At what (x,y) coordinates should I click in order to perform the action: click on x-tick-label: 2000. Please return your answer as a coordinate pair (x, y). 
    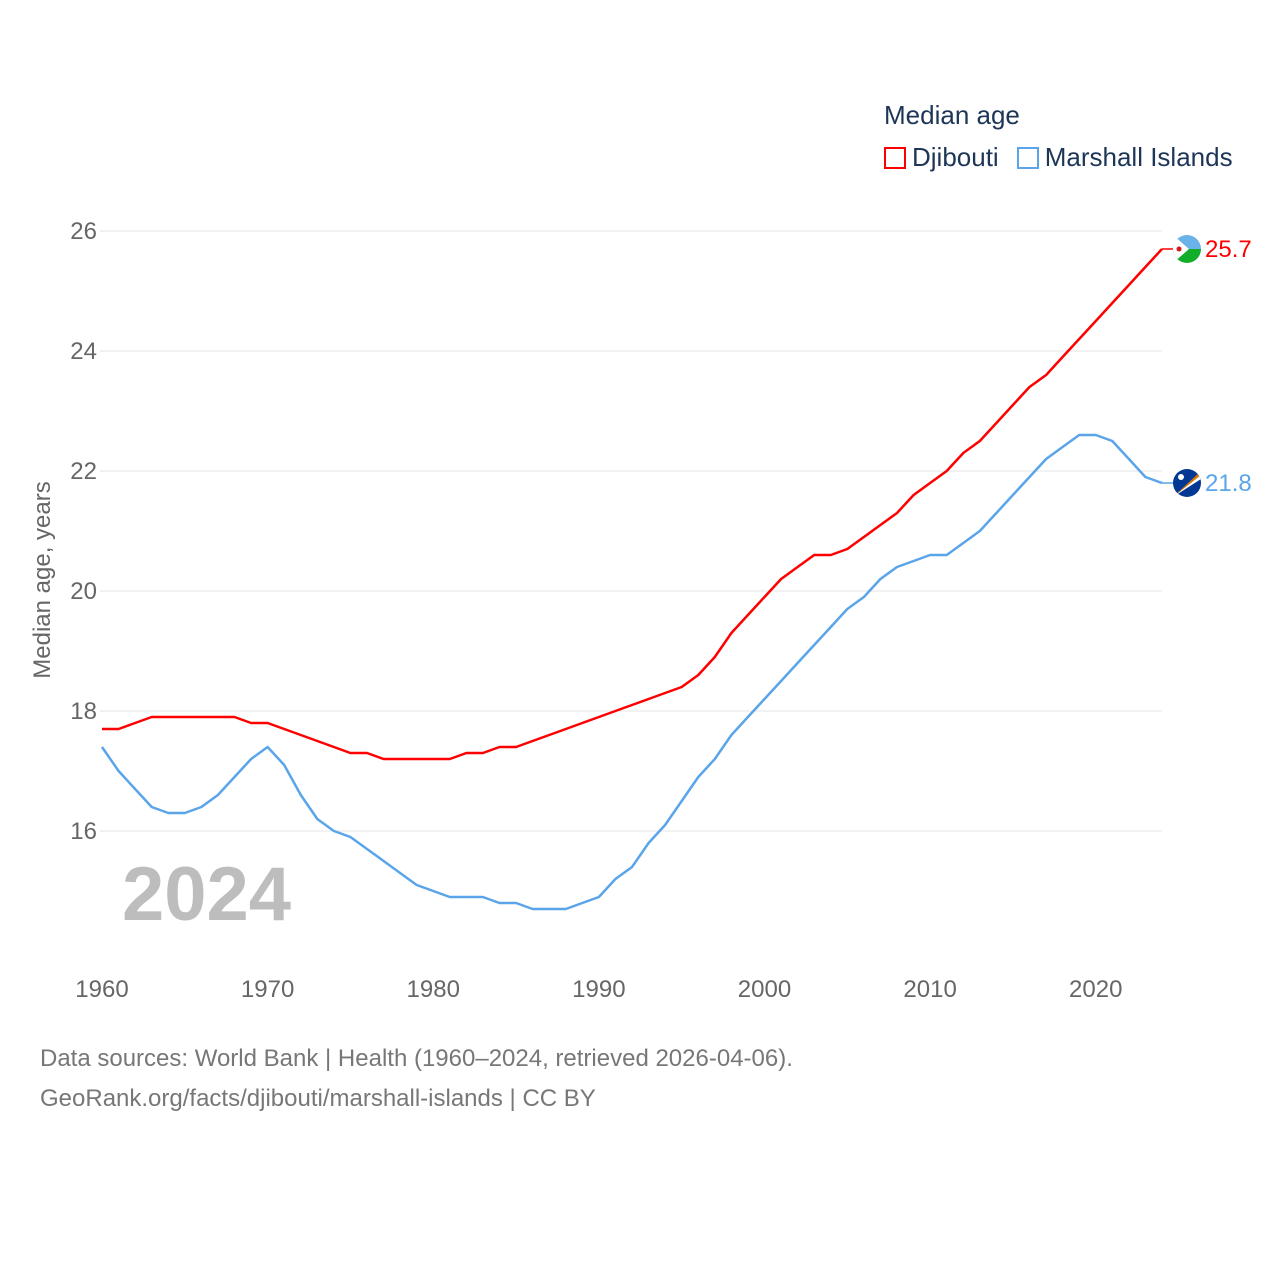
    Looking at the image, I should click on (764, 989).